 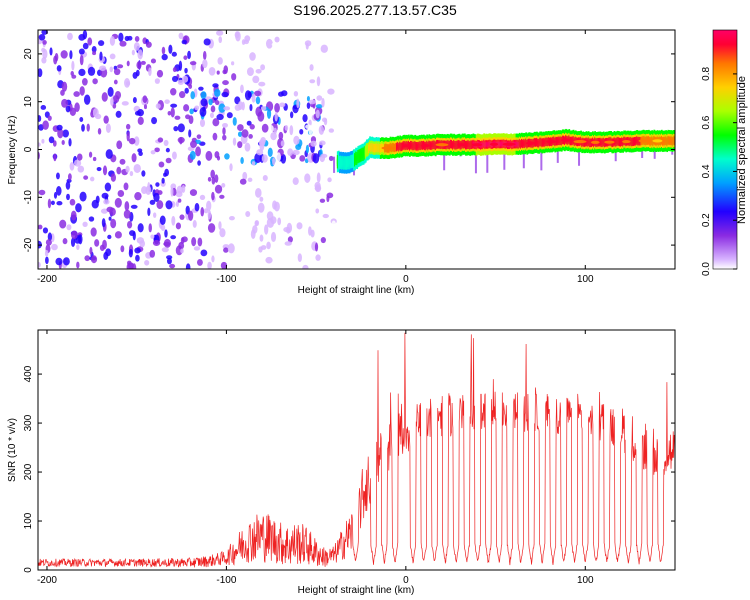 I want to click on snr-y-tick-label: 300, so click(x=28, y=422).